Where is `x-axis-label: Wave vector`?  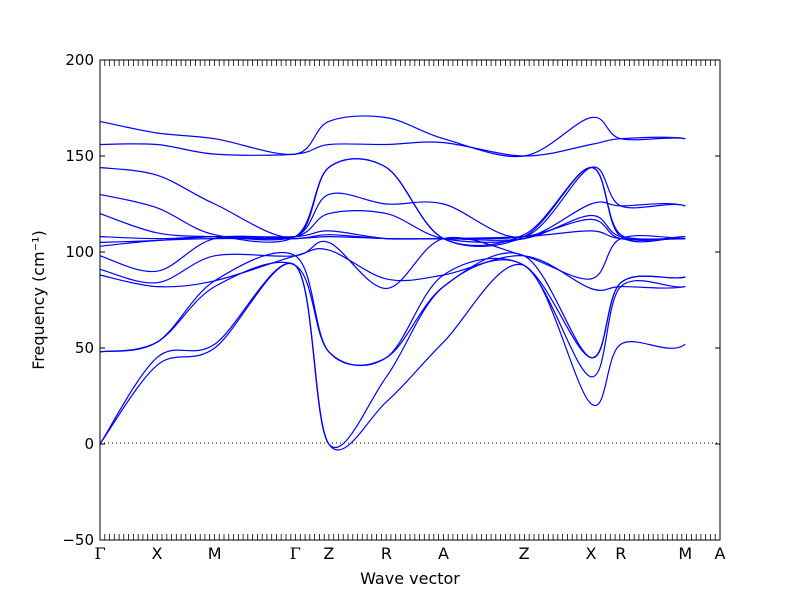 x-axis-label: Wave vector is located at coordinates (410, 578).